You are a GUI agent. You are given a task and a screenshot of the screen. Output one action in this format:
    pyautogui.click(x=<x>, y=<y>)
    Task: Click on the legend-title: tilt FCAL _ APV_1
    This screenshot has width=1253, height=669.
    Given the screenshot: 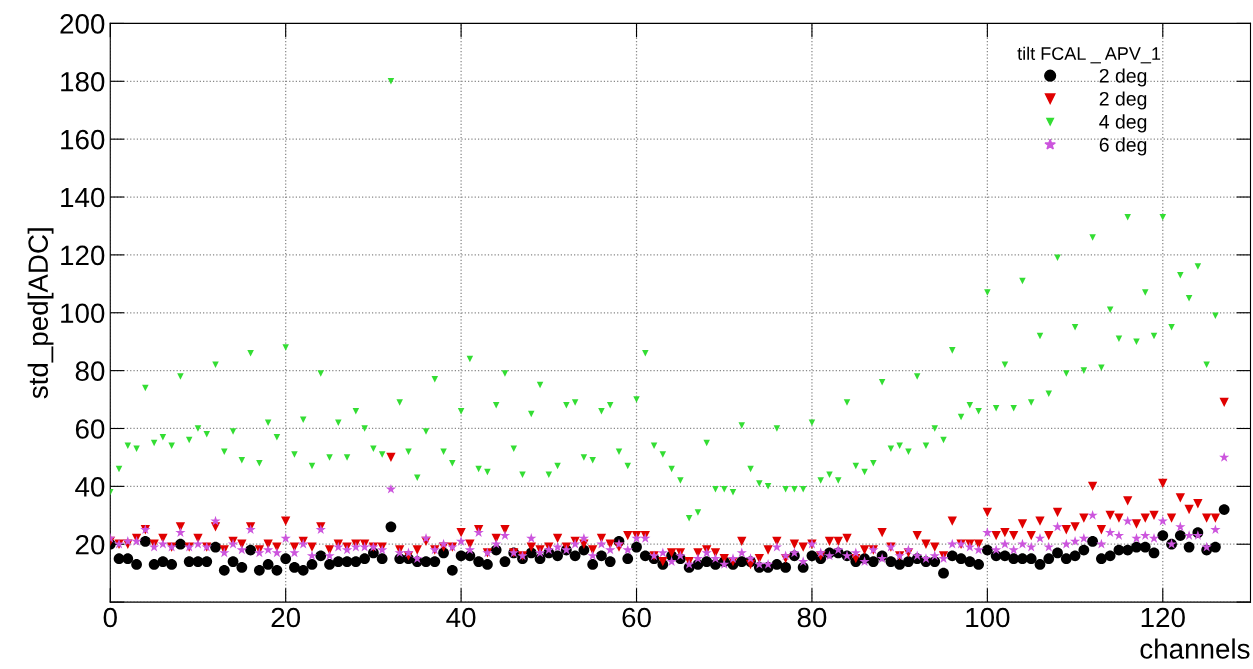 What is the action you would take?
    pyautogui.click(x=1089, y=55)
    